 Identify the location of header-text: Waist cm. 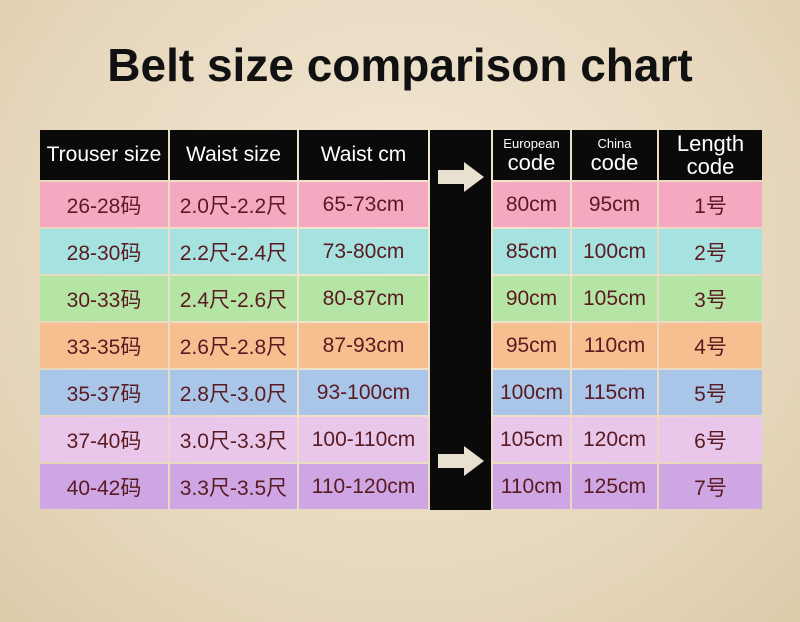
(363, 154).